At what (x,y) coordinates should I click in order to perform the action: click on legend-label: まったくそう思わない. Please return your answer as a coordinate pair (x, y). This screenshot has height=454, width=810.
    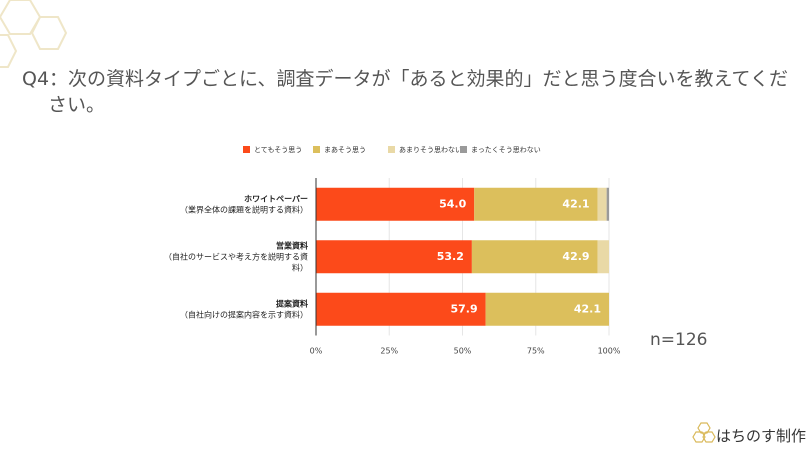
    Looking at the image, I should click on (506, 150).